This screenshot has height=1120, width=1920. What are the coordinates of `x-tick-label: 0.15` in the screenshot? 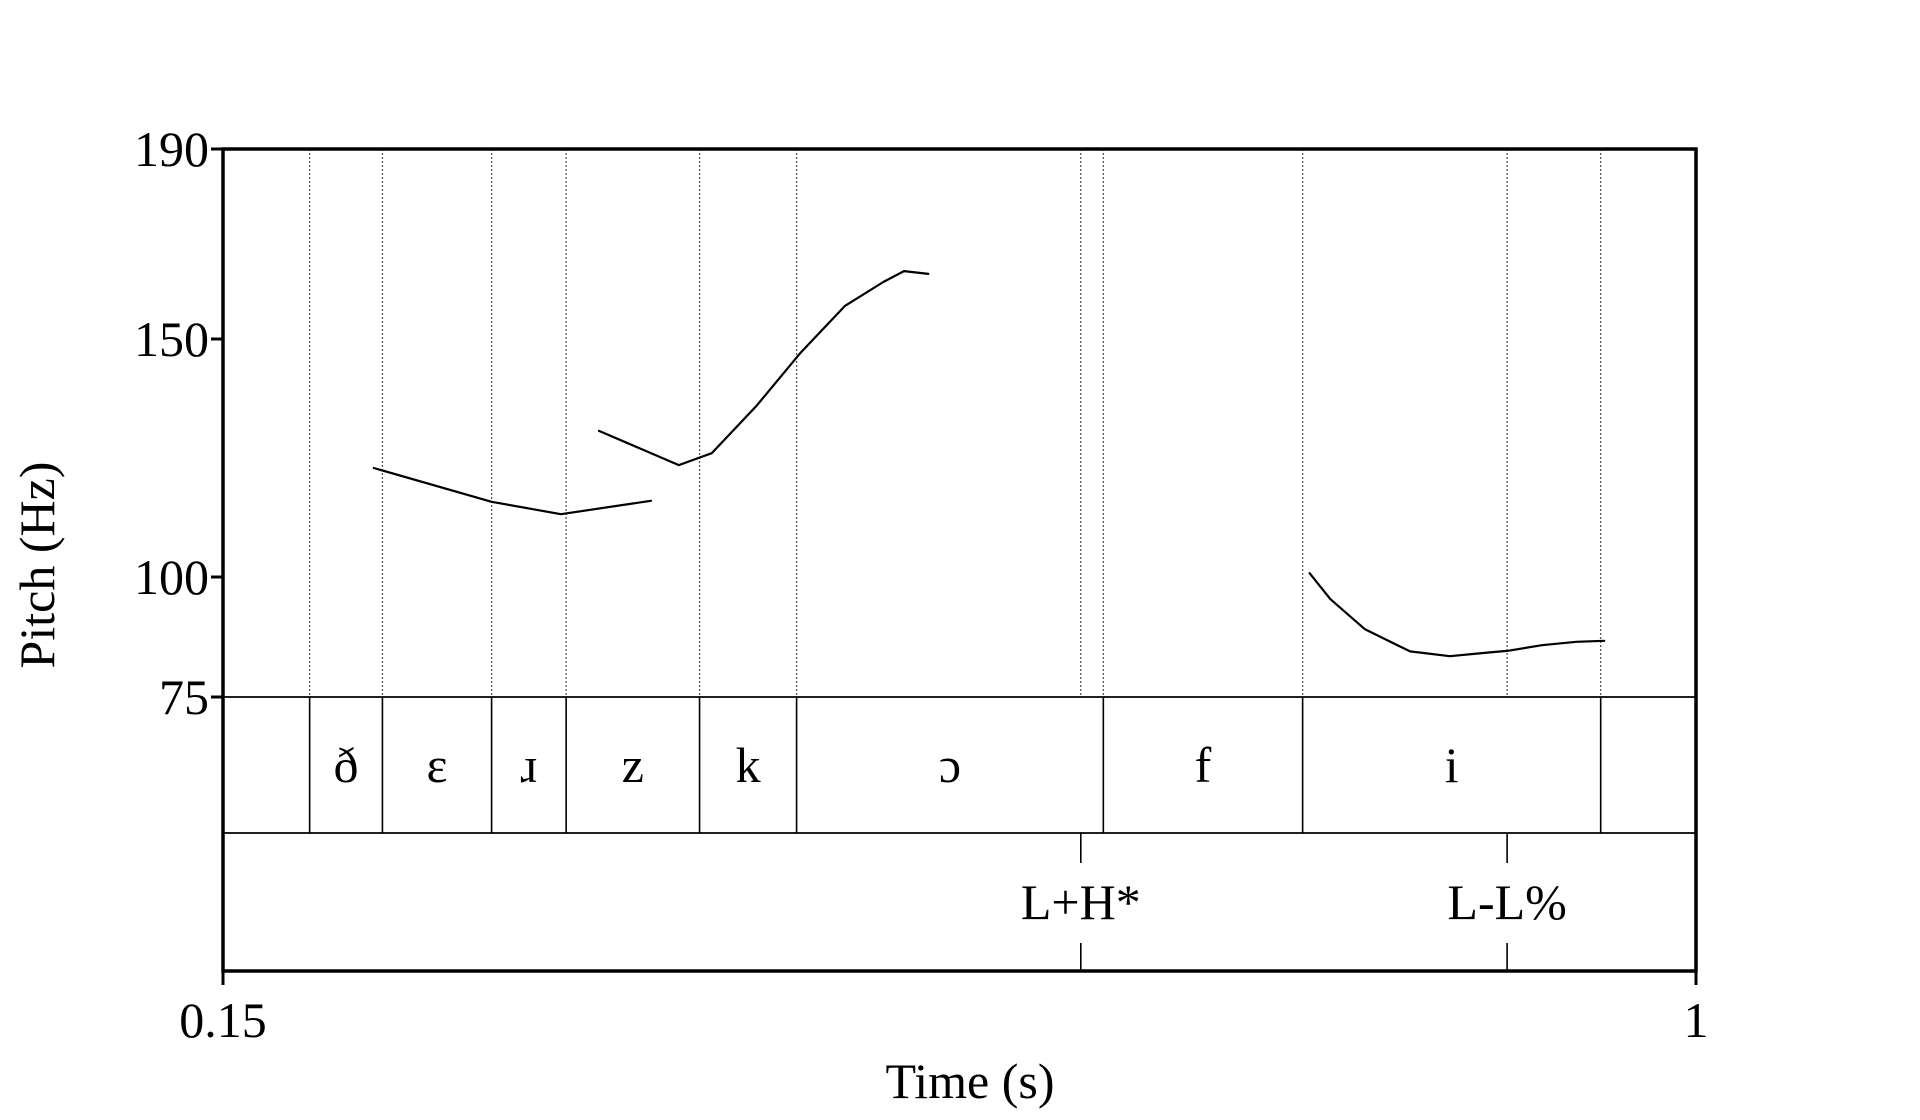 It's located at (223, 1020).